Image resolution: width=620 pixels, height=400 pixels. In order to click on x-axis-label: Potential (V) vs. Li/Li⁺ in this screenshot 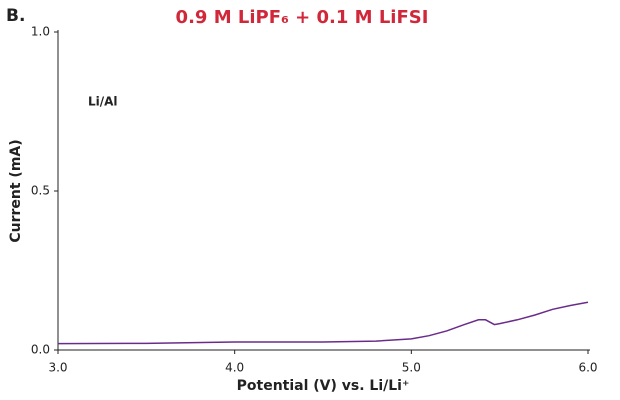, I will do `click(323, 386)`.